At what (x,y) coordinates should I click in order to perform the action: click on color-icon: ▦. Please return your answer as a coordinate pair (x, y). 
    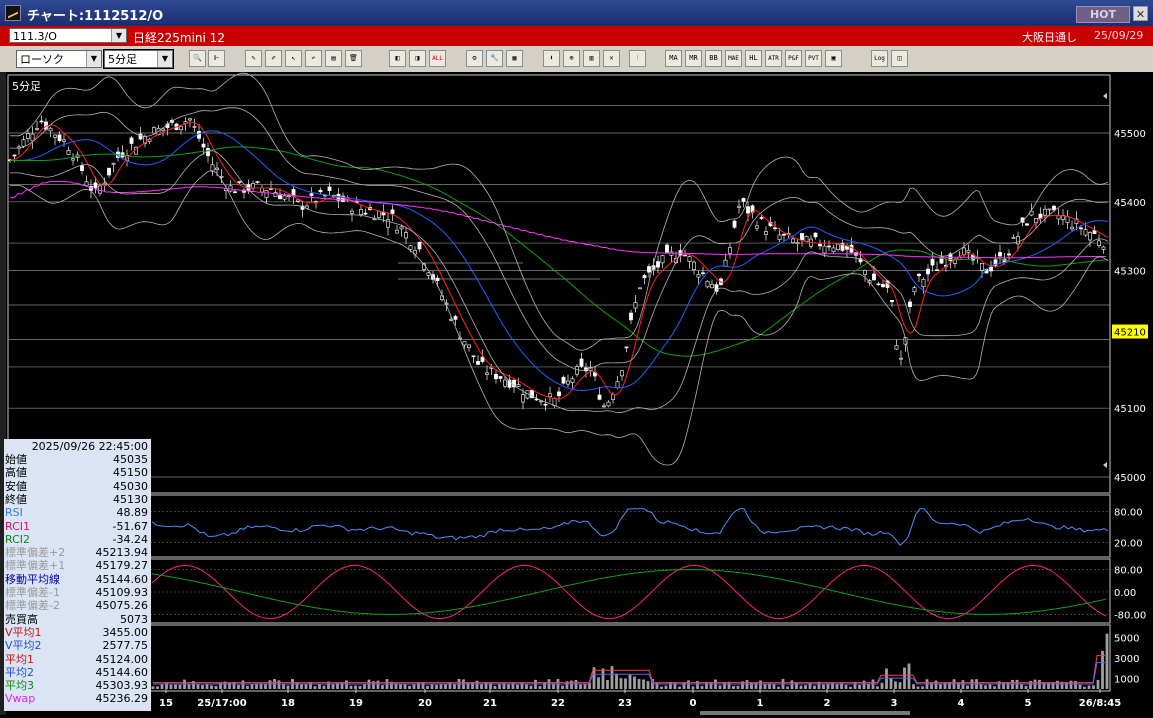
    Looking at the image, I should click on (514, 58).